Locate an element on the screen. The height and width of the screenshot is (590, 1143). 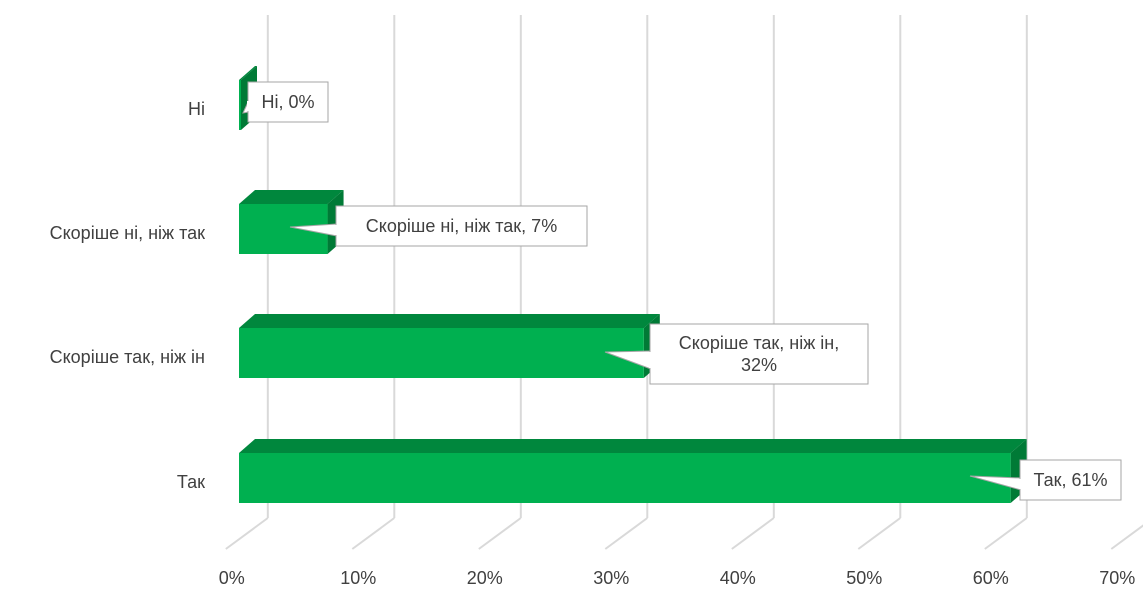
data-label: Так, 61% is located at coordinates (1045, 480).